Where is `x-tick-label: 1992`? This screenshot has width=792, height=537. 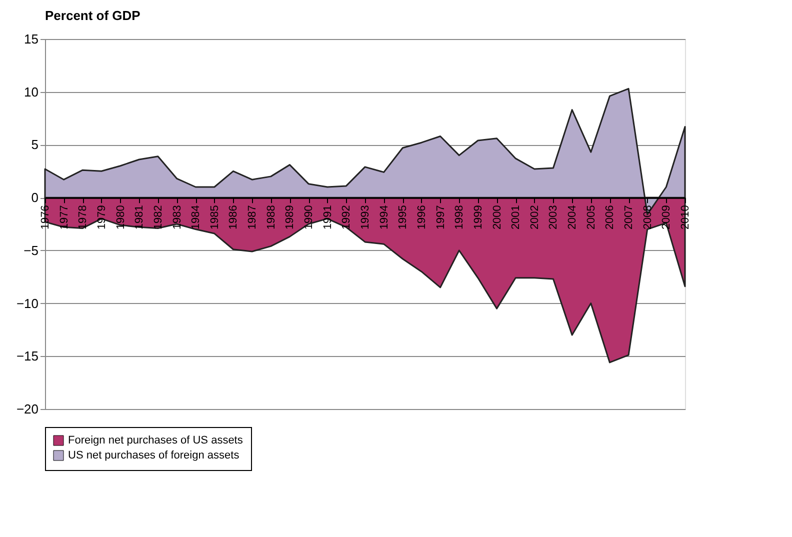
x-tick-label: 1992 is located at coordinates (346, 217).